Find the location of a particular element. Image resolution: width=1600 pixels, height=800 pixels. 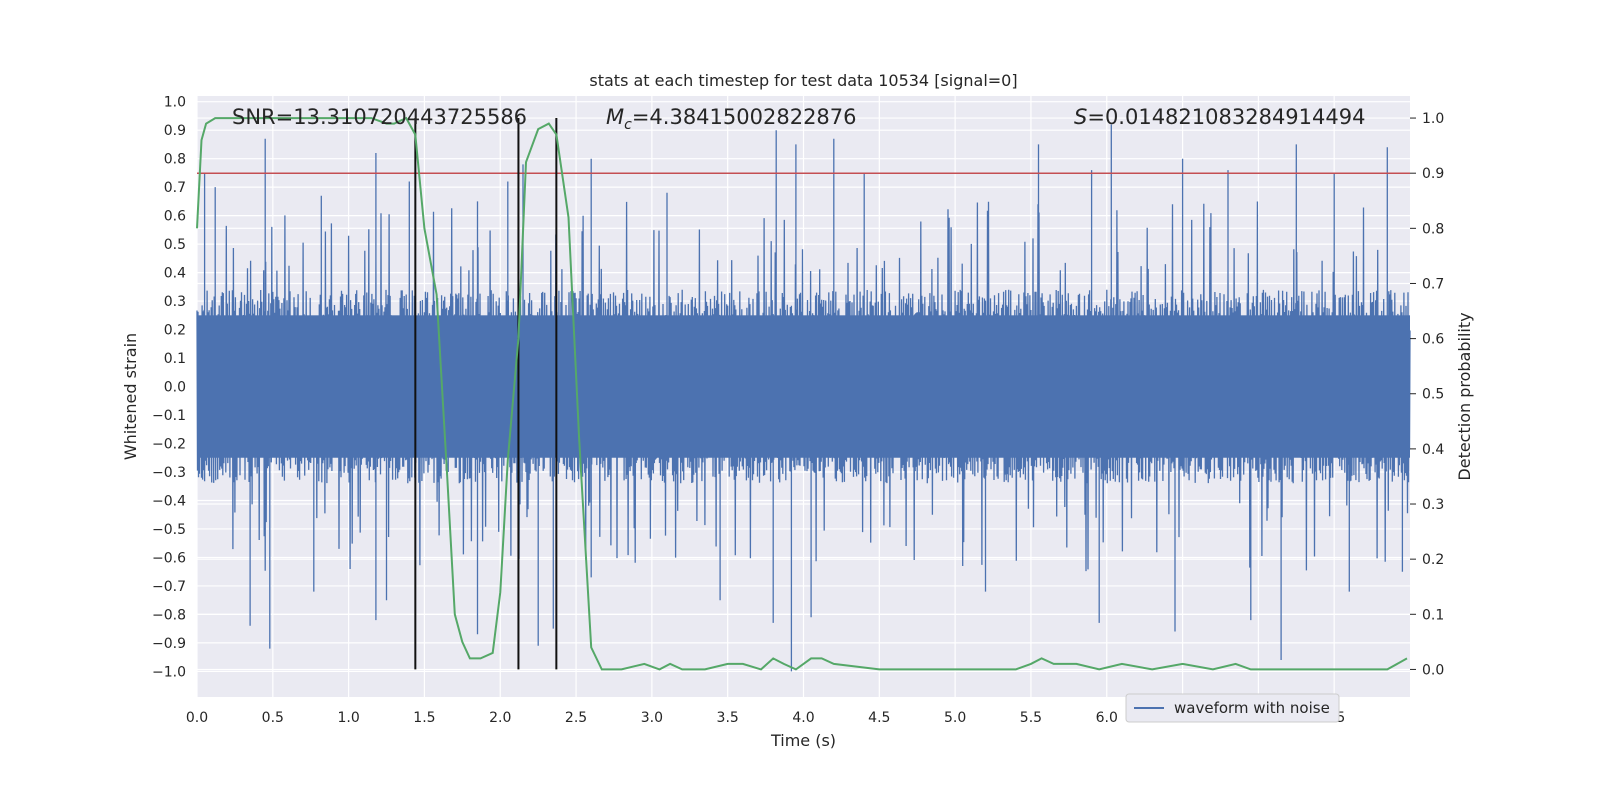

vertical-markers is located at coordinates (486, 394).